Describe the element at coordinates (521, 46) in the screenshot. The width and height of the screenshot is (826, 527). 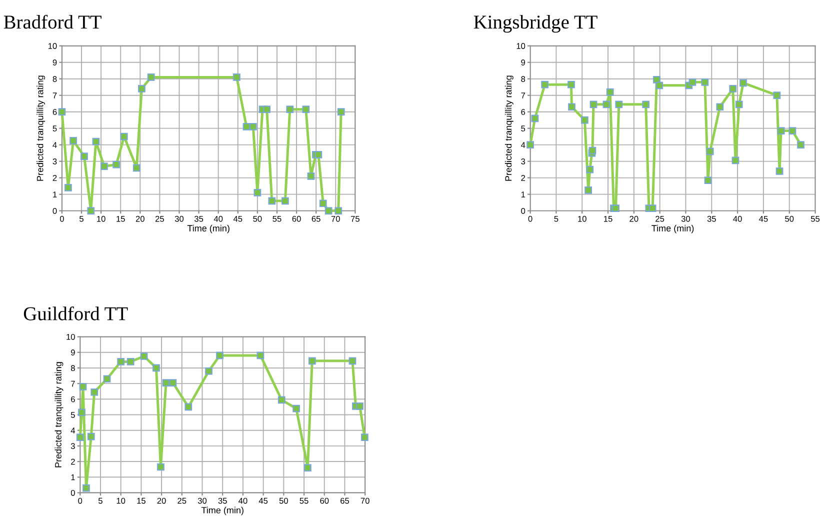
I see `y-tick-label: 10` at that location.